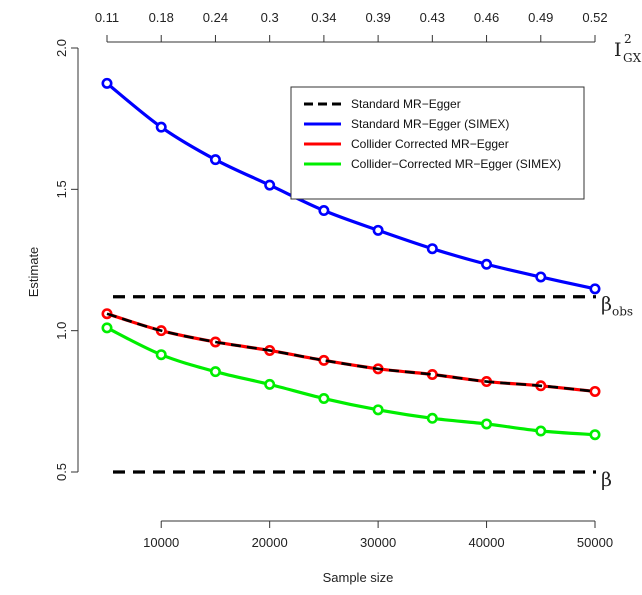  What do you see at coordinates (61, 48) in the screenshot?
I see `y-tick-label: 2.0` at bounding box center [61, 48].